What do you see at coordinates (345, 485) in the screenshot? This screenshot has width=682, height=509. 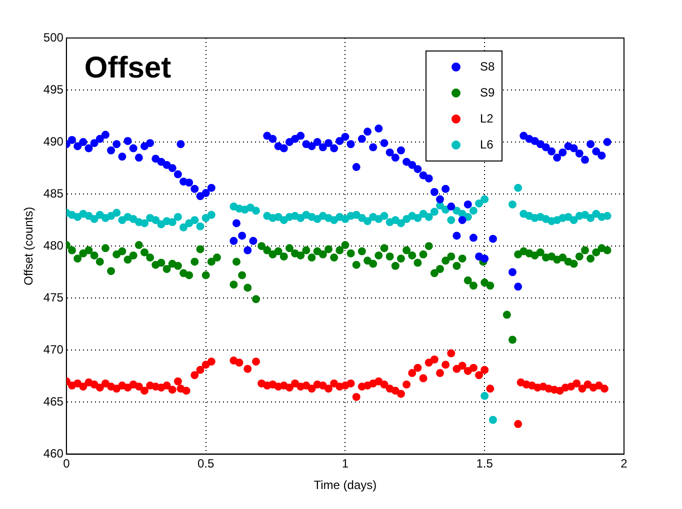 I see `x-axis-title: Time (days)` at bounding box center [345, 485].